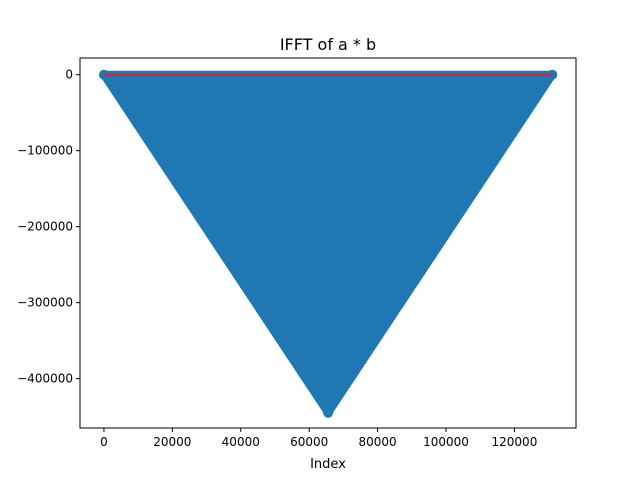 This screenshot has height=480, width=640. I want to click on y-tick-label: −400000, so click(45, 379).